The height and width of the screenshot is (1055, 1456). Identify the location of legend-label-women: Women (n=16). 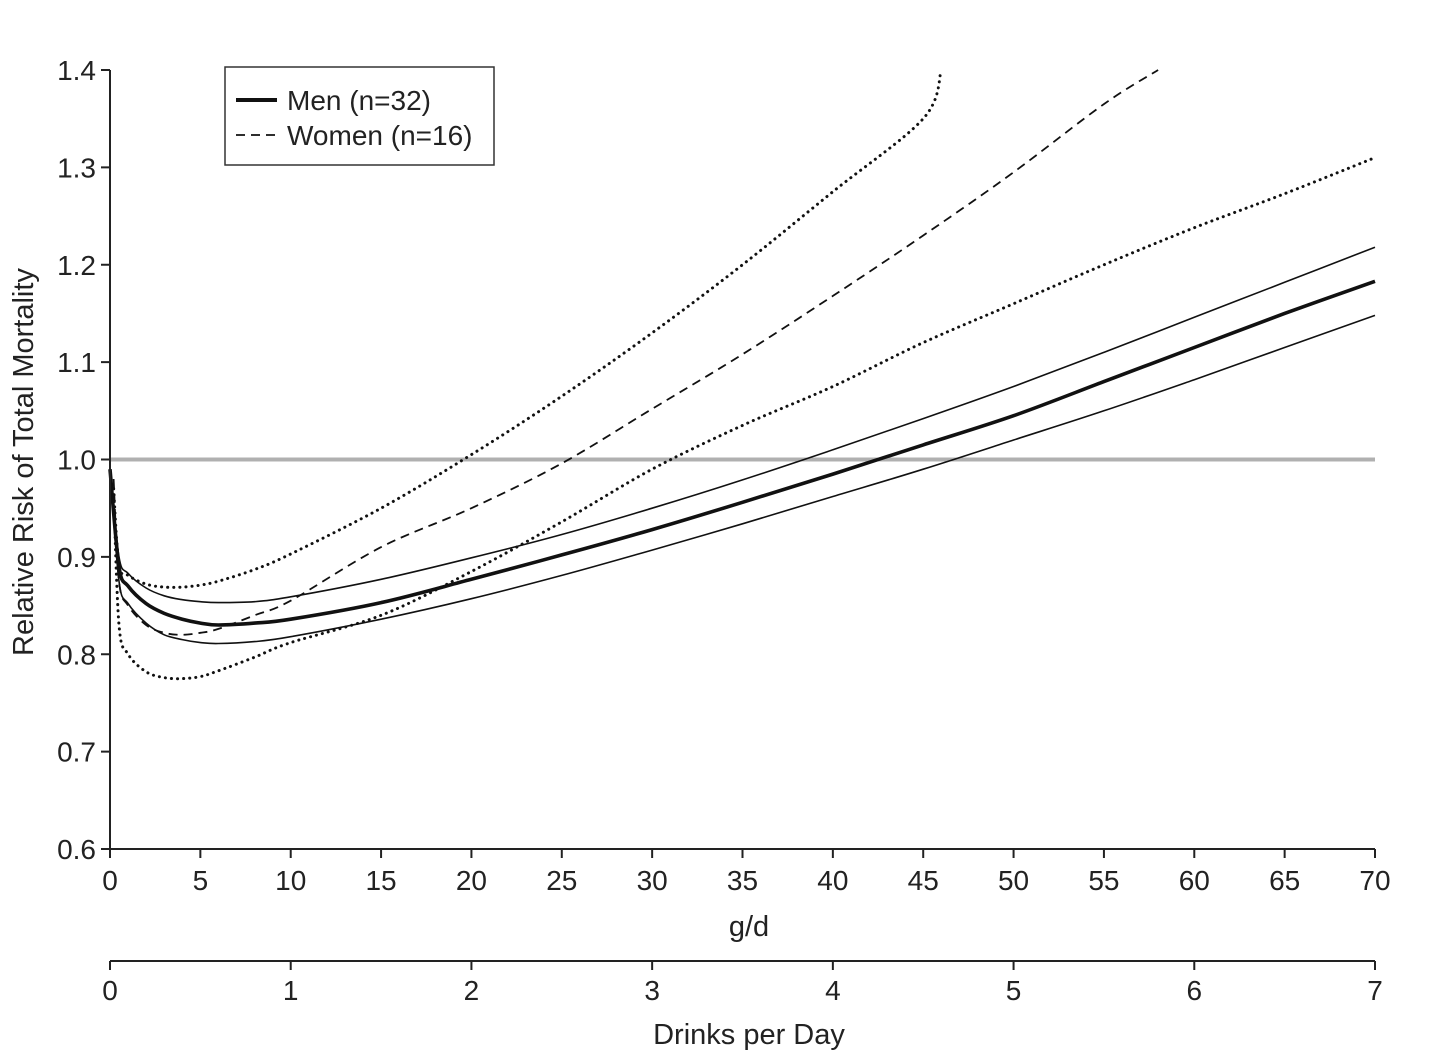
(379, 135).